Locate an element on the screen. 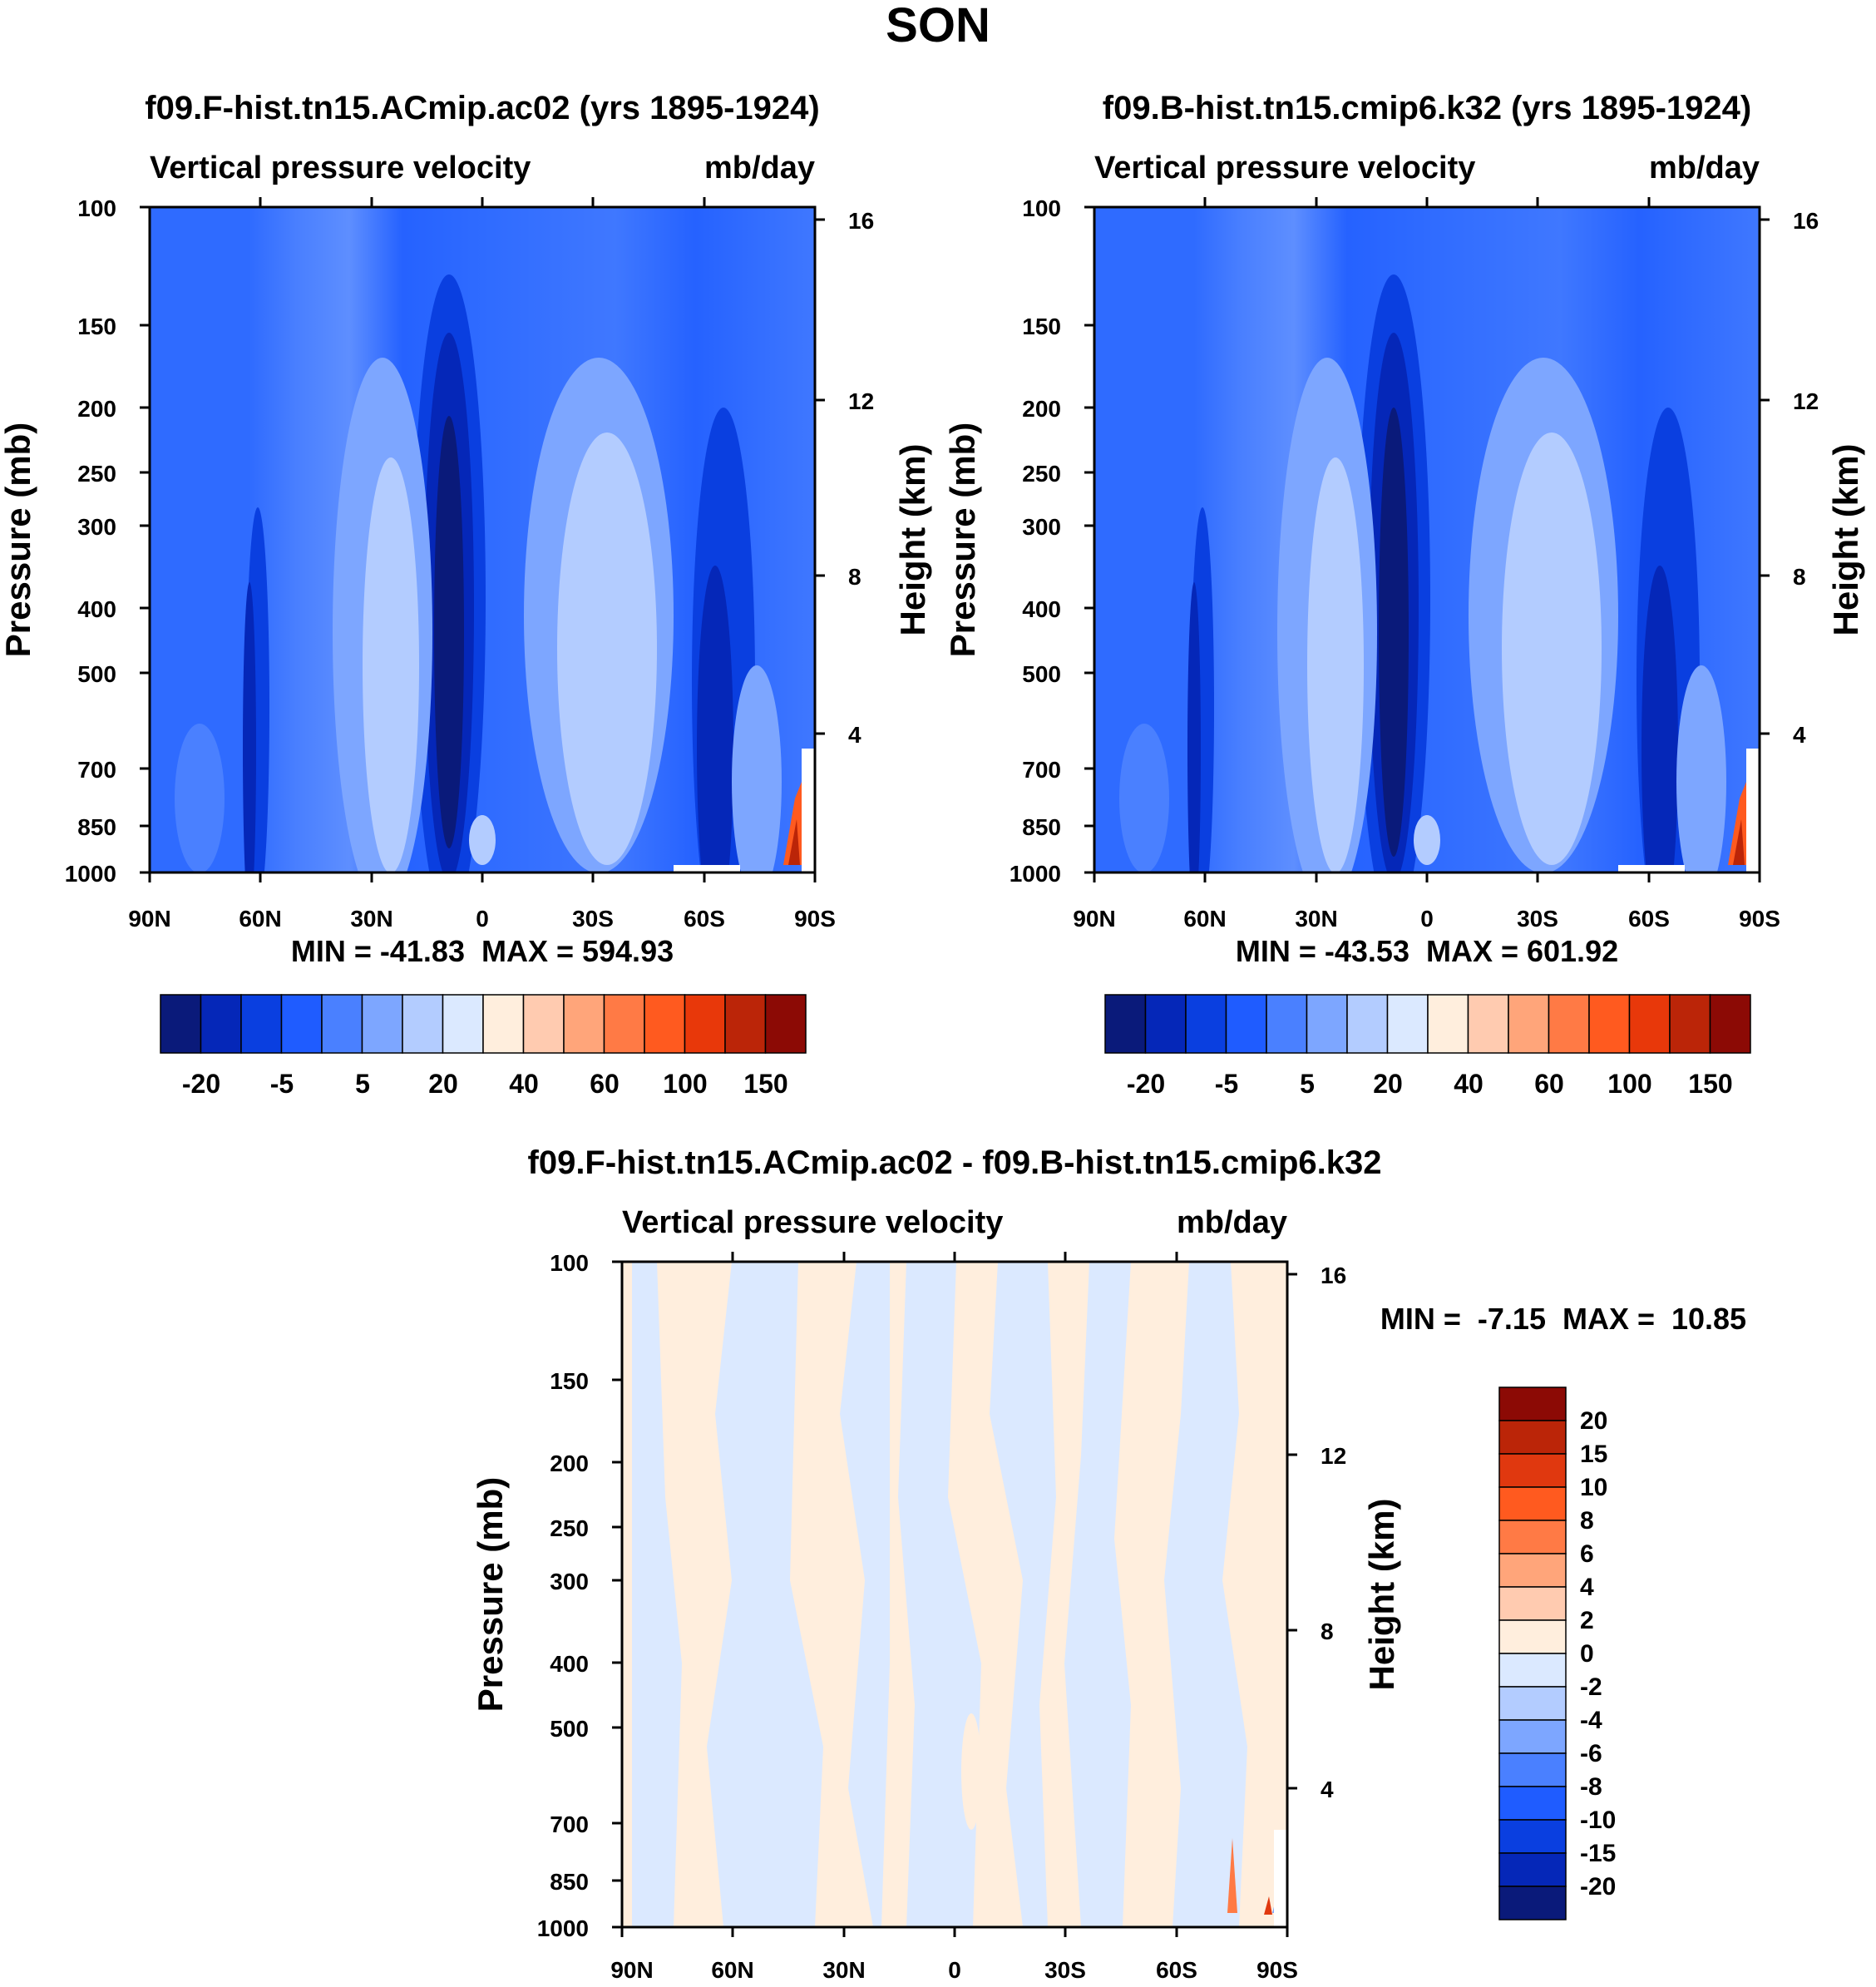 The image size is (1876, 1987). panel-3-cbar-label: -8 is located at coordinates (1591, 1787).